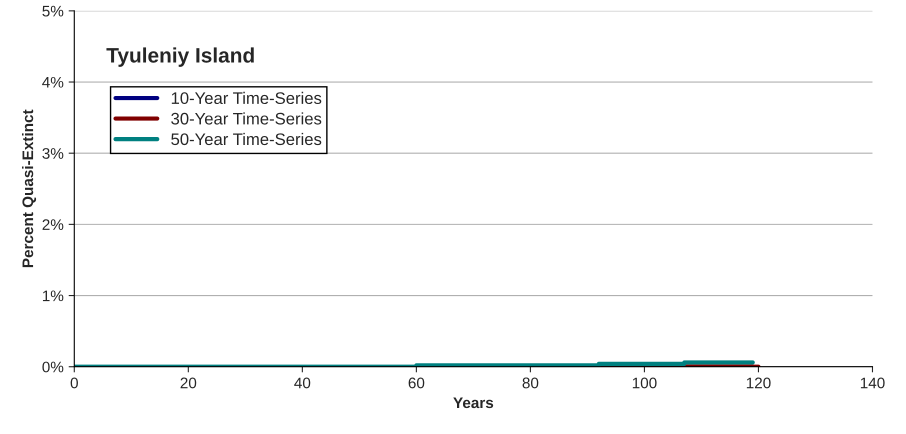 This screenshot has width=906, height=434. I want to click on y-tick-label: 0%, so click(53, 367).